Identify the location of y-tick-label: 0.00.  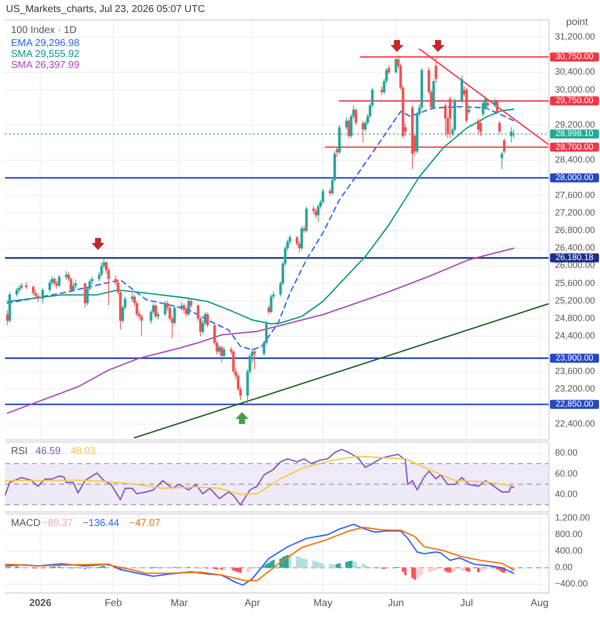
(564, 567).